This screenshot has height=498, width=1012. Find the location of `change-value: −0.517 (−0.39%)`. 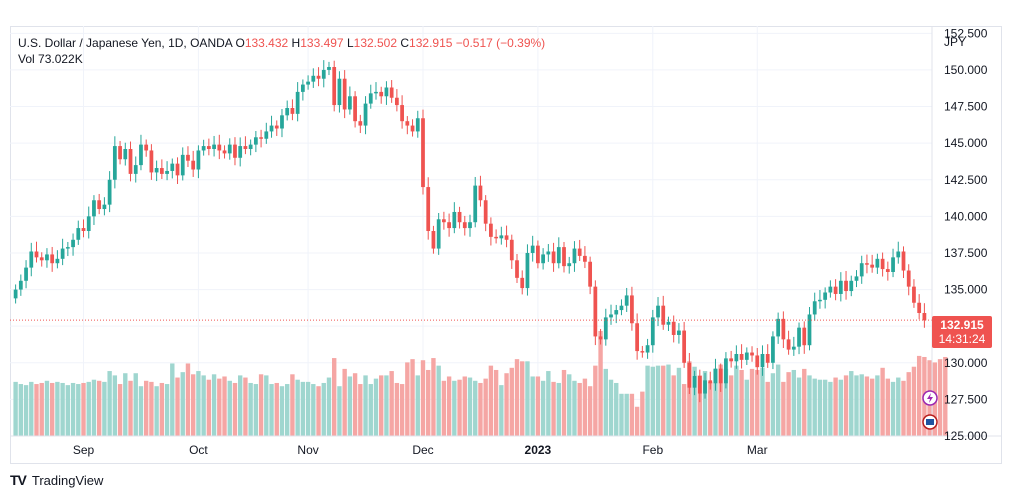

change-value: −0.517 (−0.39%) is located at coordinates (500, 43).